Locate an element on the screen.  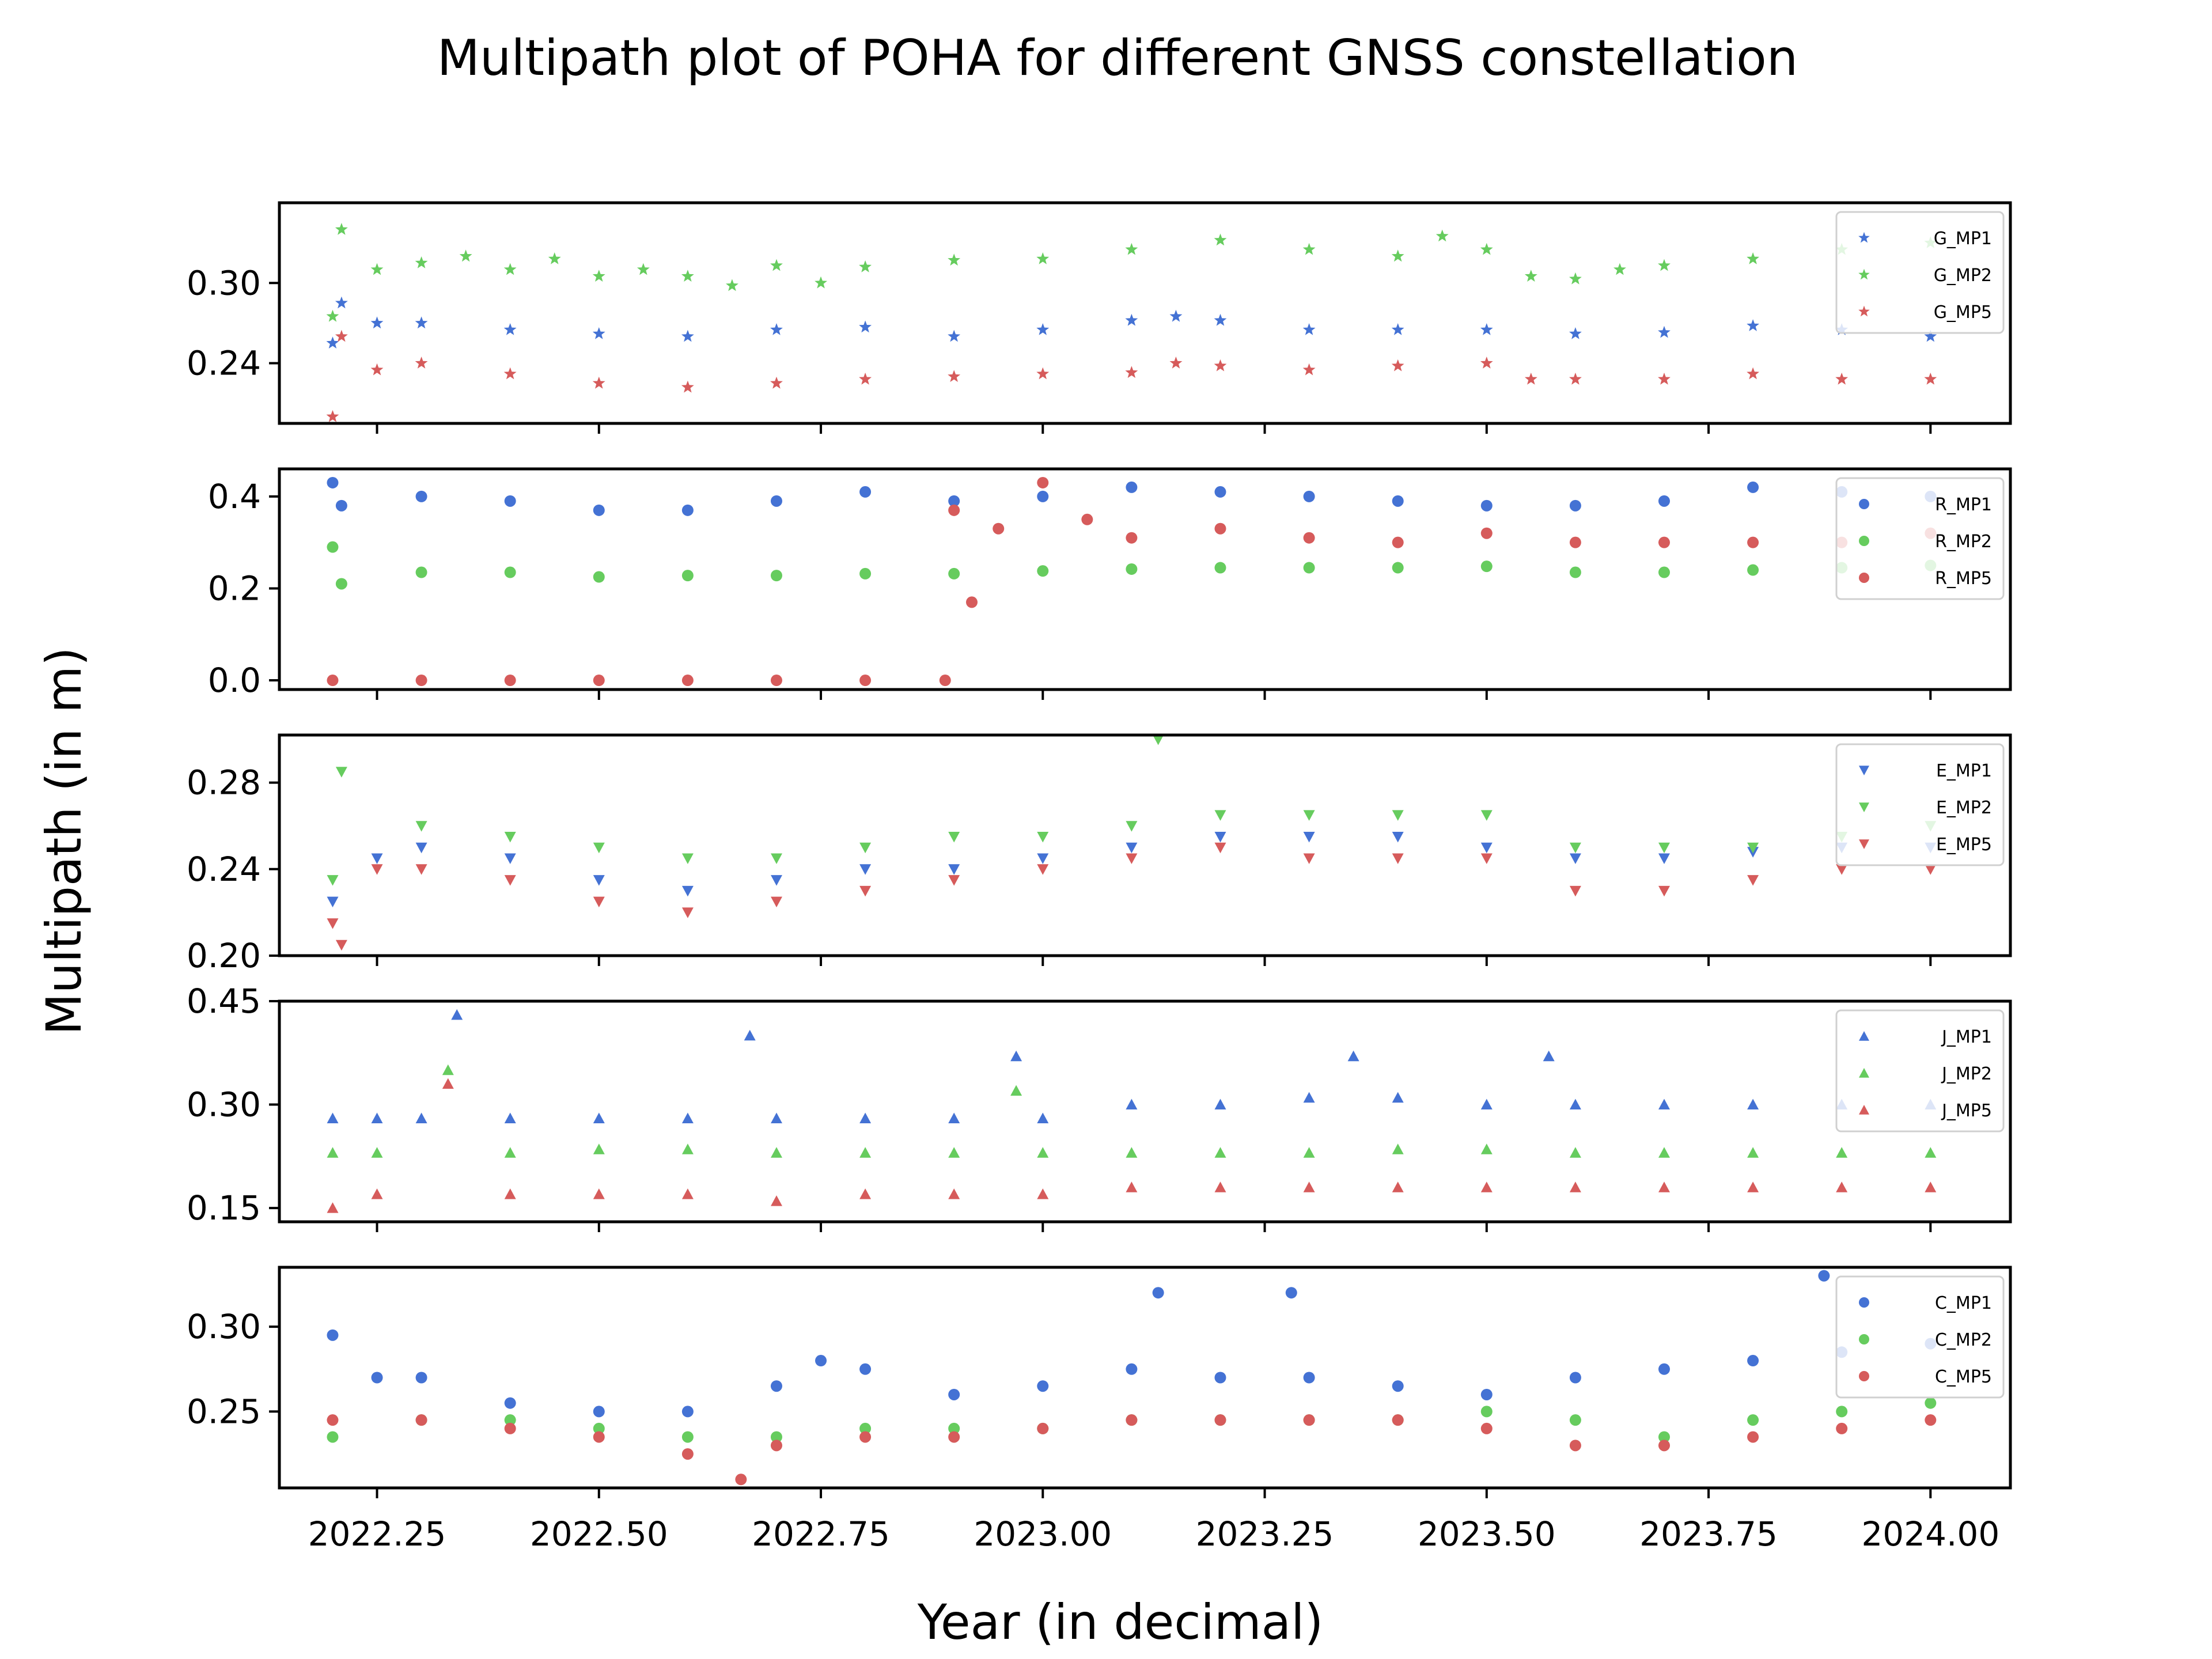
legend: E_MP1 E_MP2 E_MP5 is located at coordinates (1920, 804).